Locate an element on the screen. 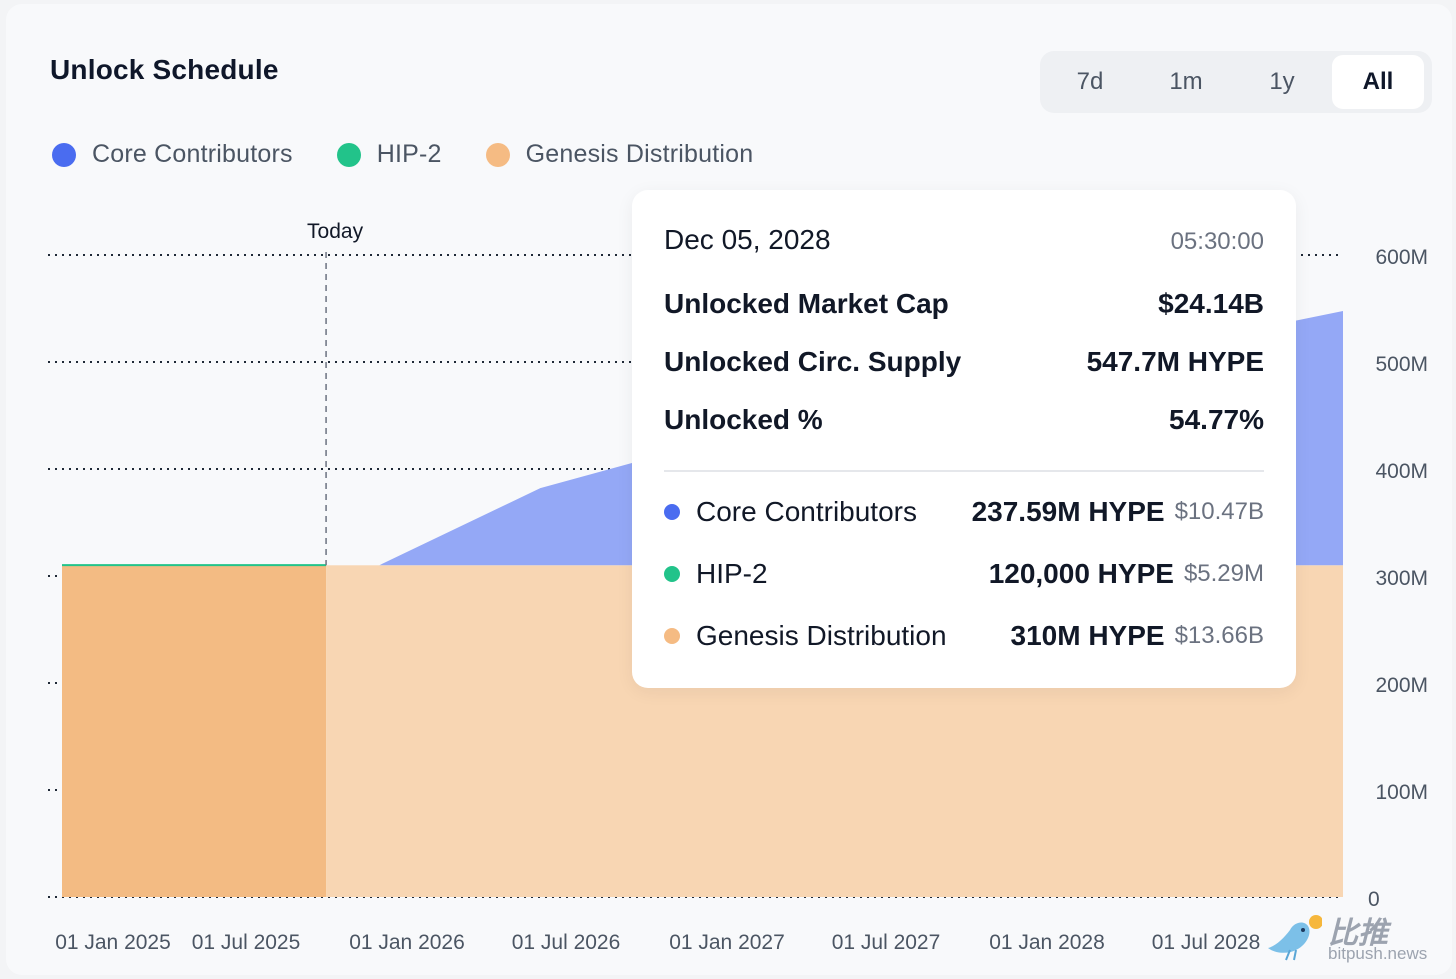 This screenshot has width=1456, height=979. range-all-button: All is located at coordinates (1378, 82).